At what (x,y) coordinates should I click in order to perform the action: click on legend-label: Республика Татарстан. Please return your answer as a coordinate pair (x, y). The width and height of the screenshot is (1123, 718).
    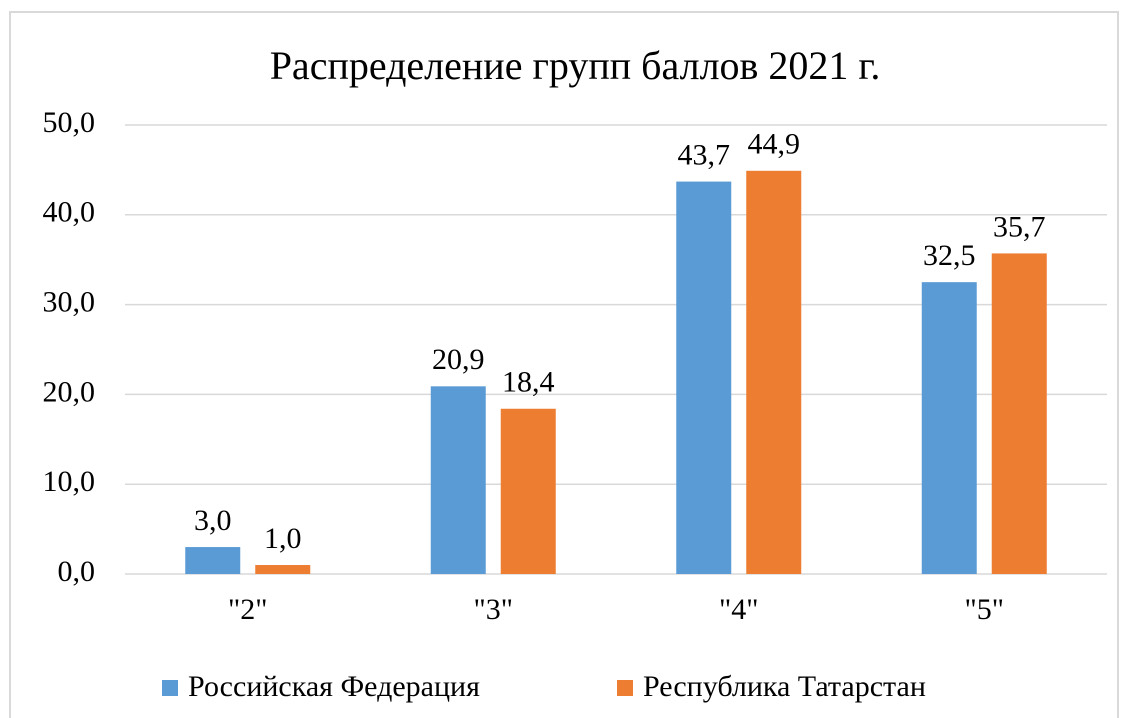
    Looking at the image, I should click on (784, 686).